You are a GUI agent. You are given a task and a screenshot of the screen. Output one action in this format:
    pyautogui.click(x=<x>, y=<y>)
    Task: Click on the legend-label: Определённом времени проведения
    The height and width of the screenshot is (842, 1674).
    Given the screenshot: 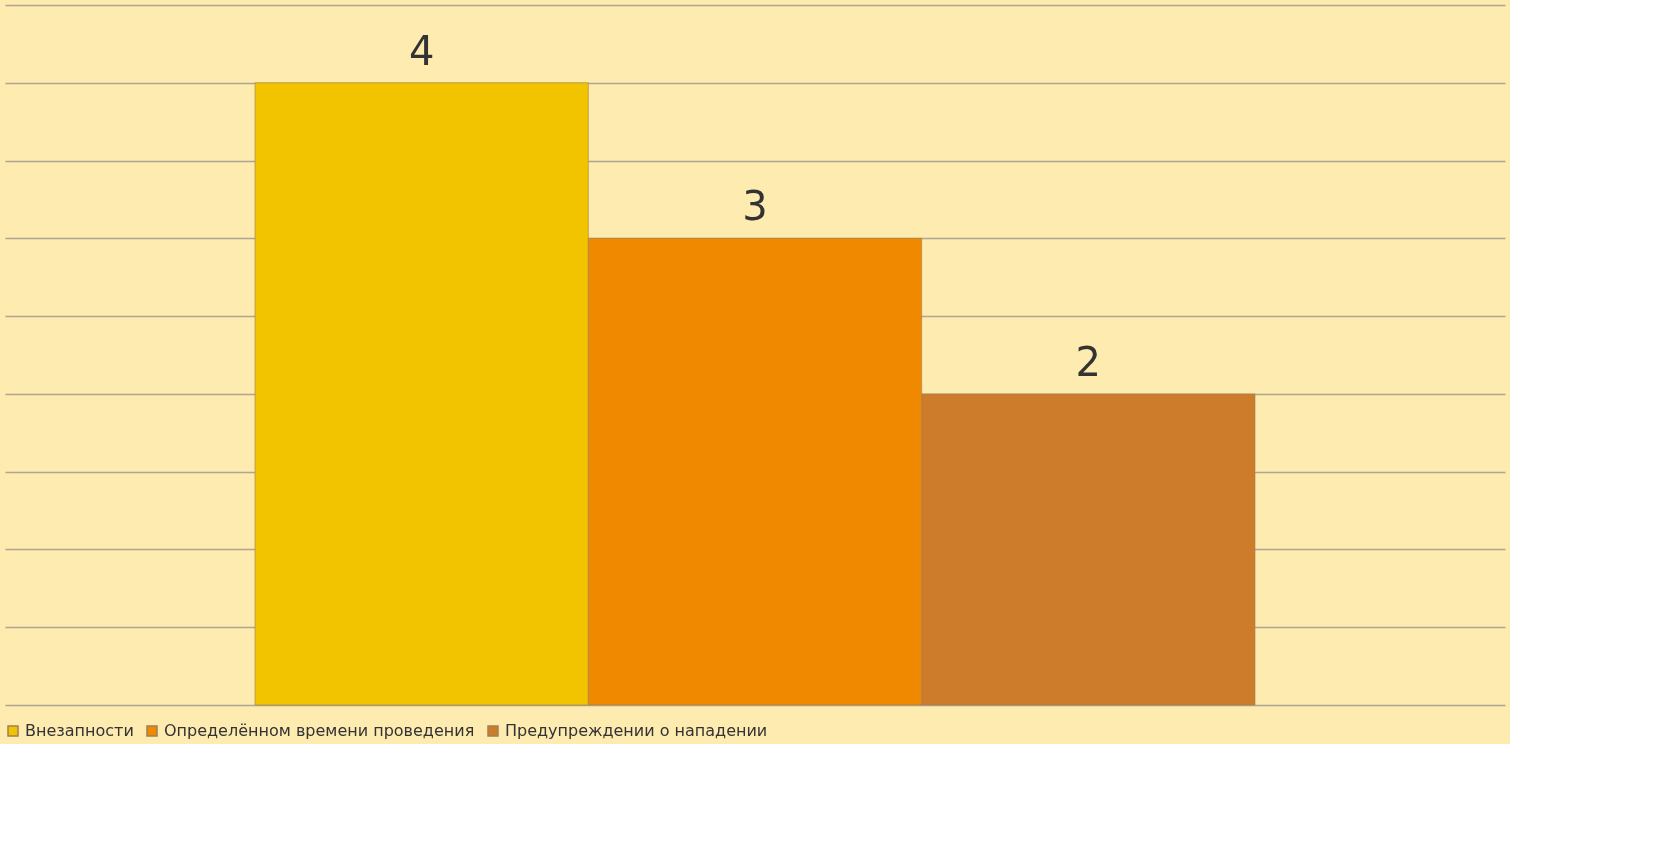 What is the action you would take?
    pyautogui.click(x=319, y=730)
    